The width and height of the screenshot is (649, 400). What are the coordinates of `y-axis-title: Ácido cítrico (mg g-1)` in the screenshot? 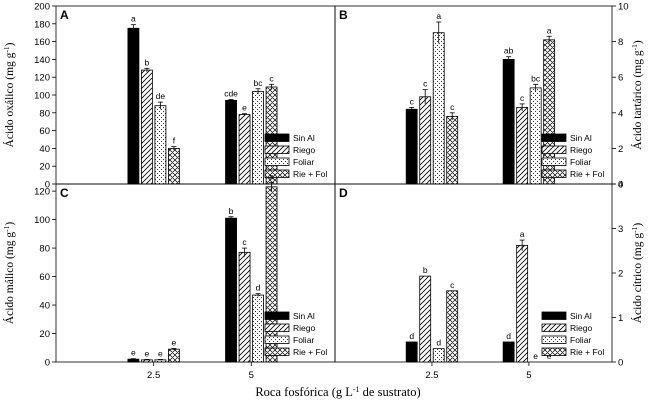 It's located at (637, 273).